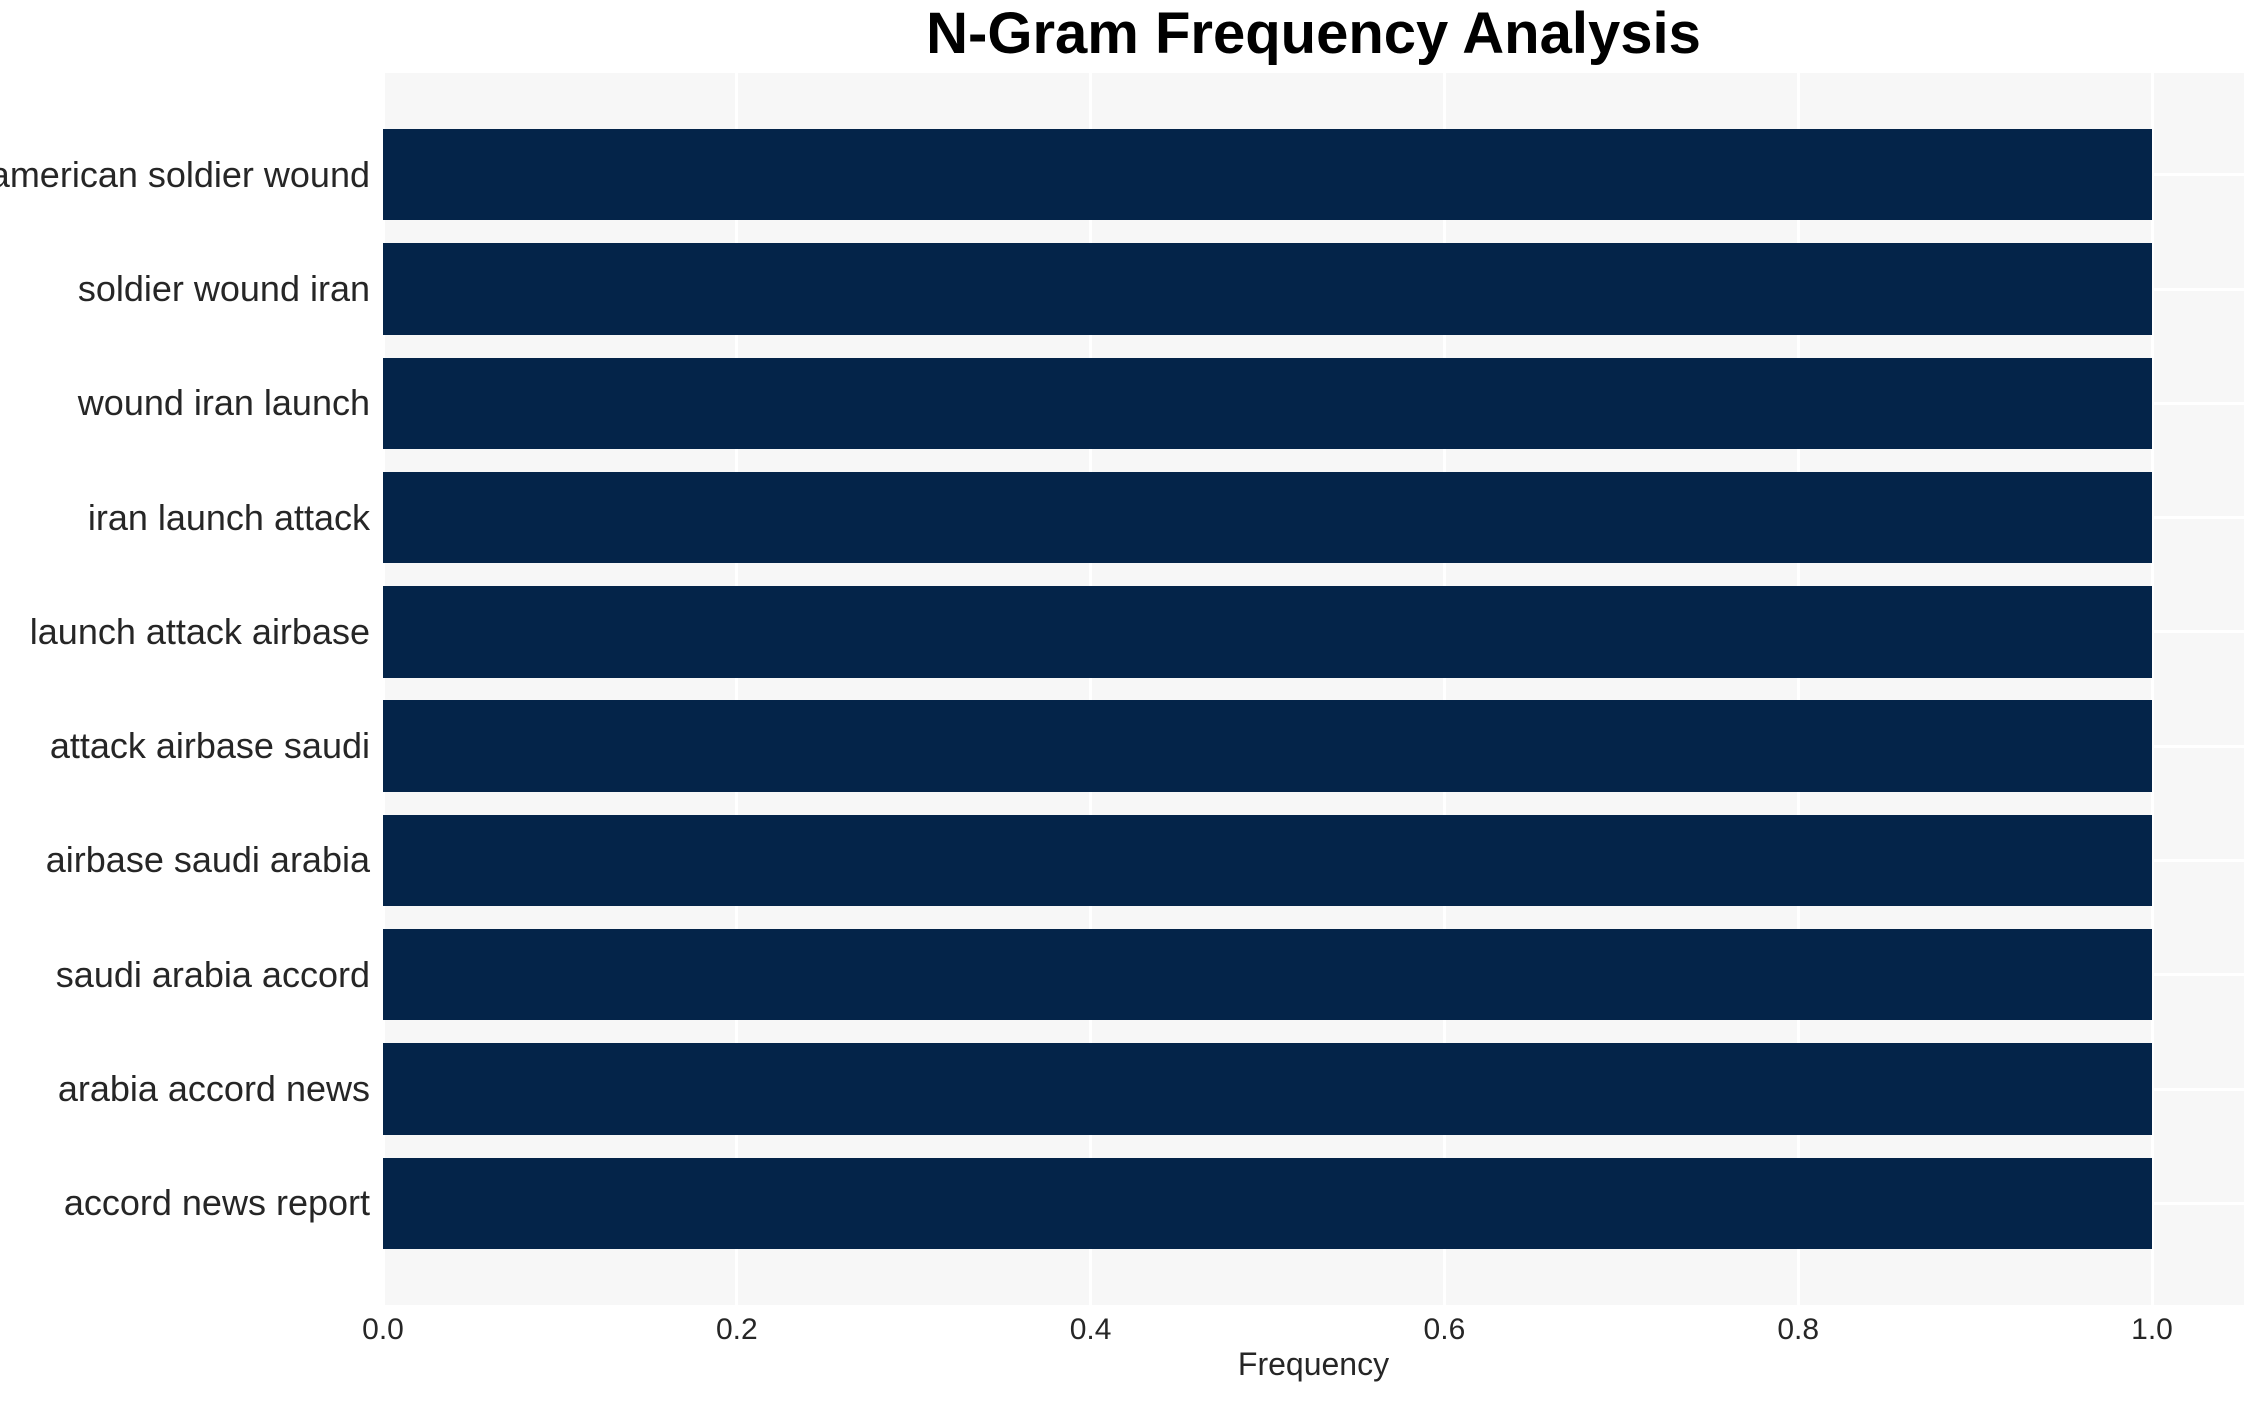 The image size is (2261, 1402). Describe the element at coordinates (1313, 1364) in the screenshot. I see `x-axis-label: Frequency` at that location.